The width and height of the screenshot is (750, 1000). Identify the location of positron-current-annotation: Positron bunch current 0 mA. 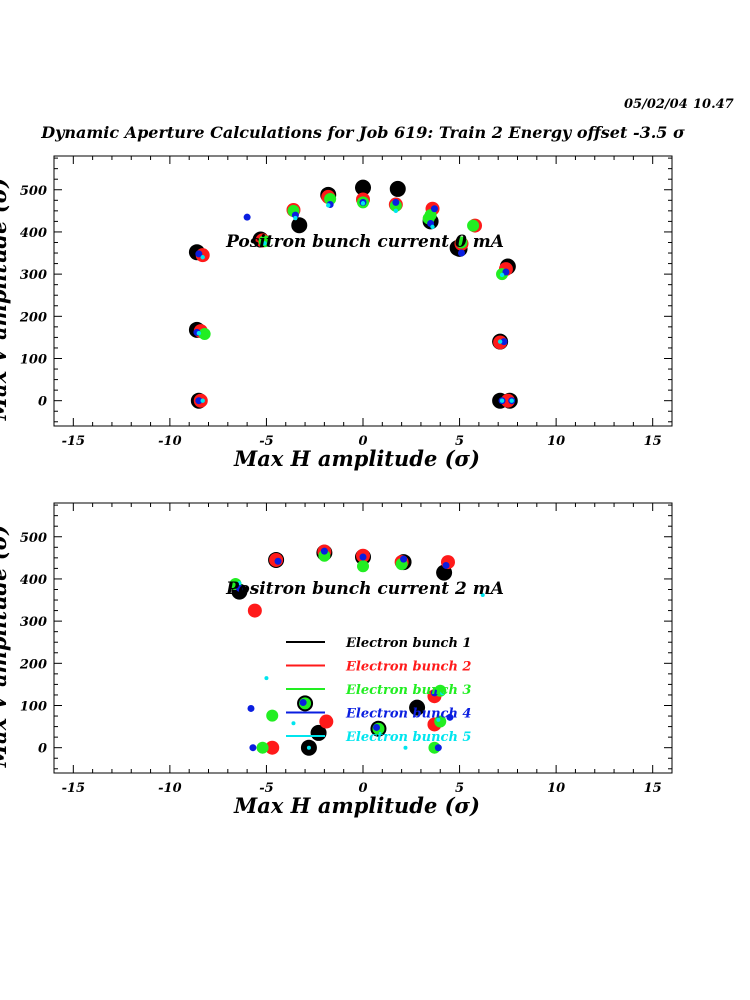
(364, 242).